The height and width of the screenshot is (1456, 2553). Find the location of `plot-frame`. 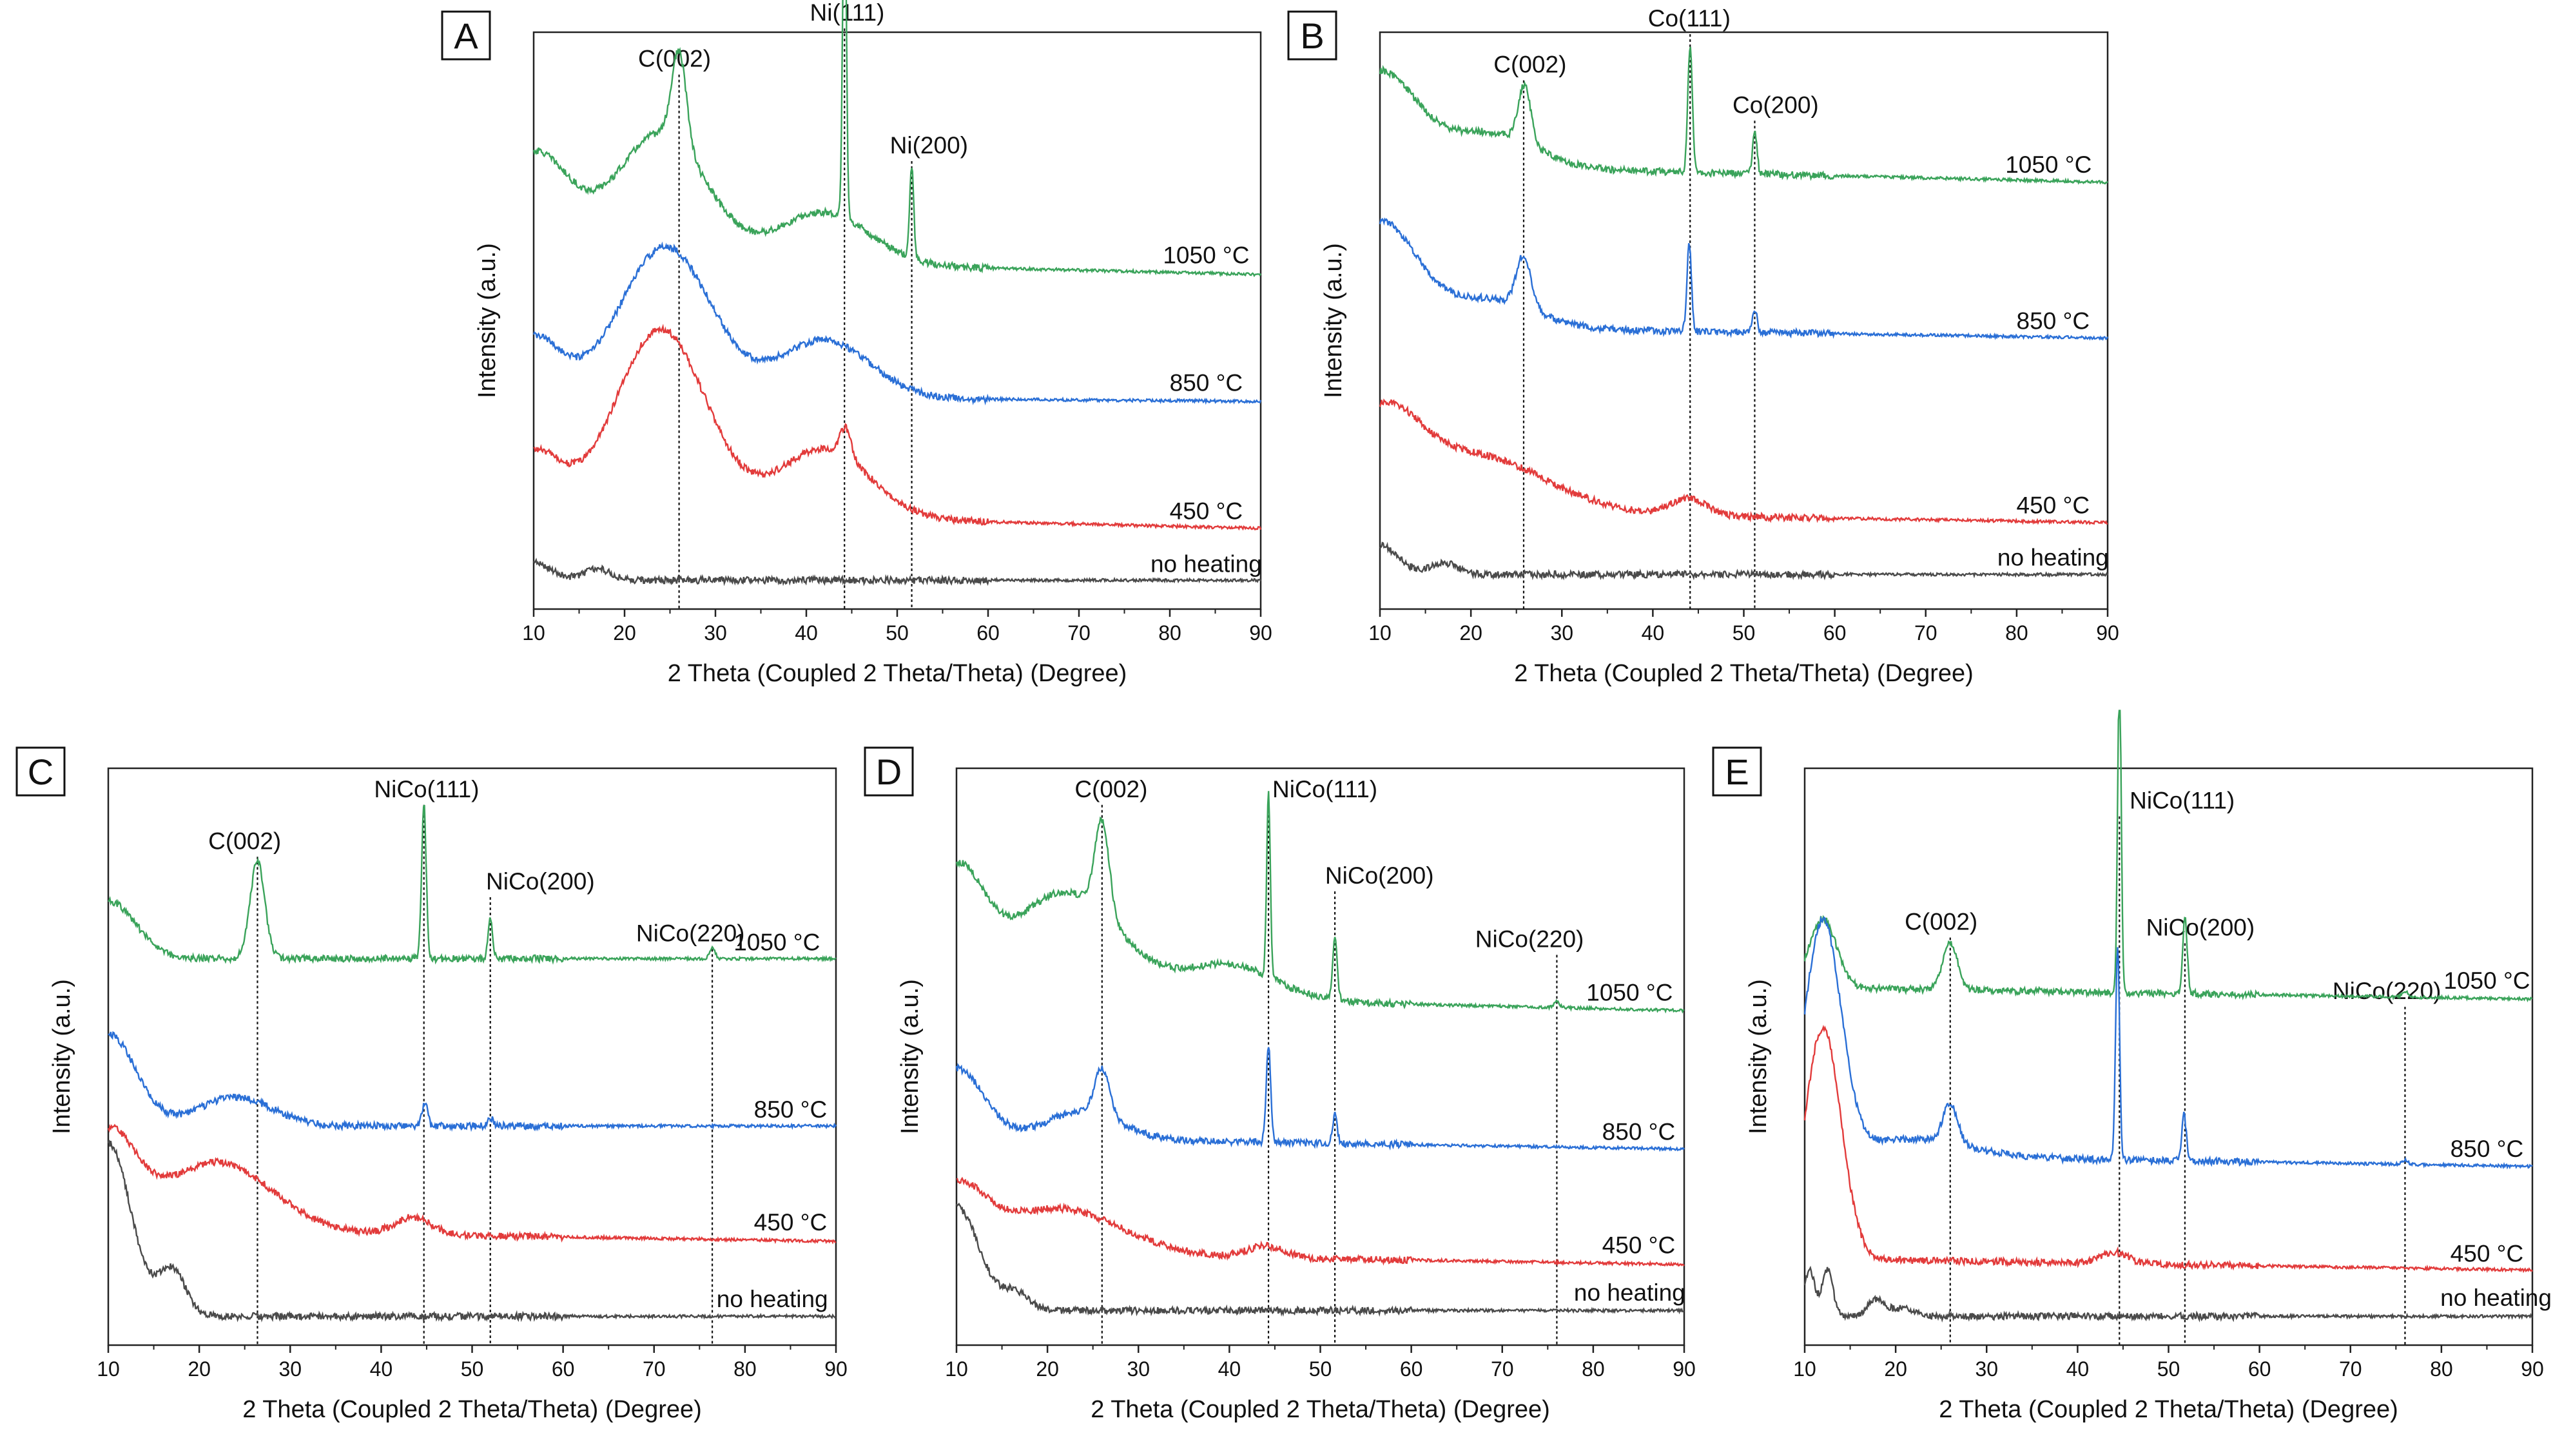

plot-frame is located at coordinates (472, 1056).